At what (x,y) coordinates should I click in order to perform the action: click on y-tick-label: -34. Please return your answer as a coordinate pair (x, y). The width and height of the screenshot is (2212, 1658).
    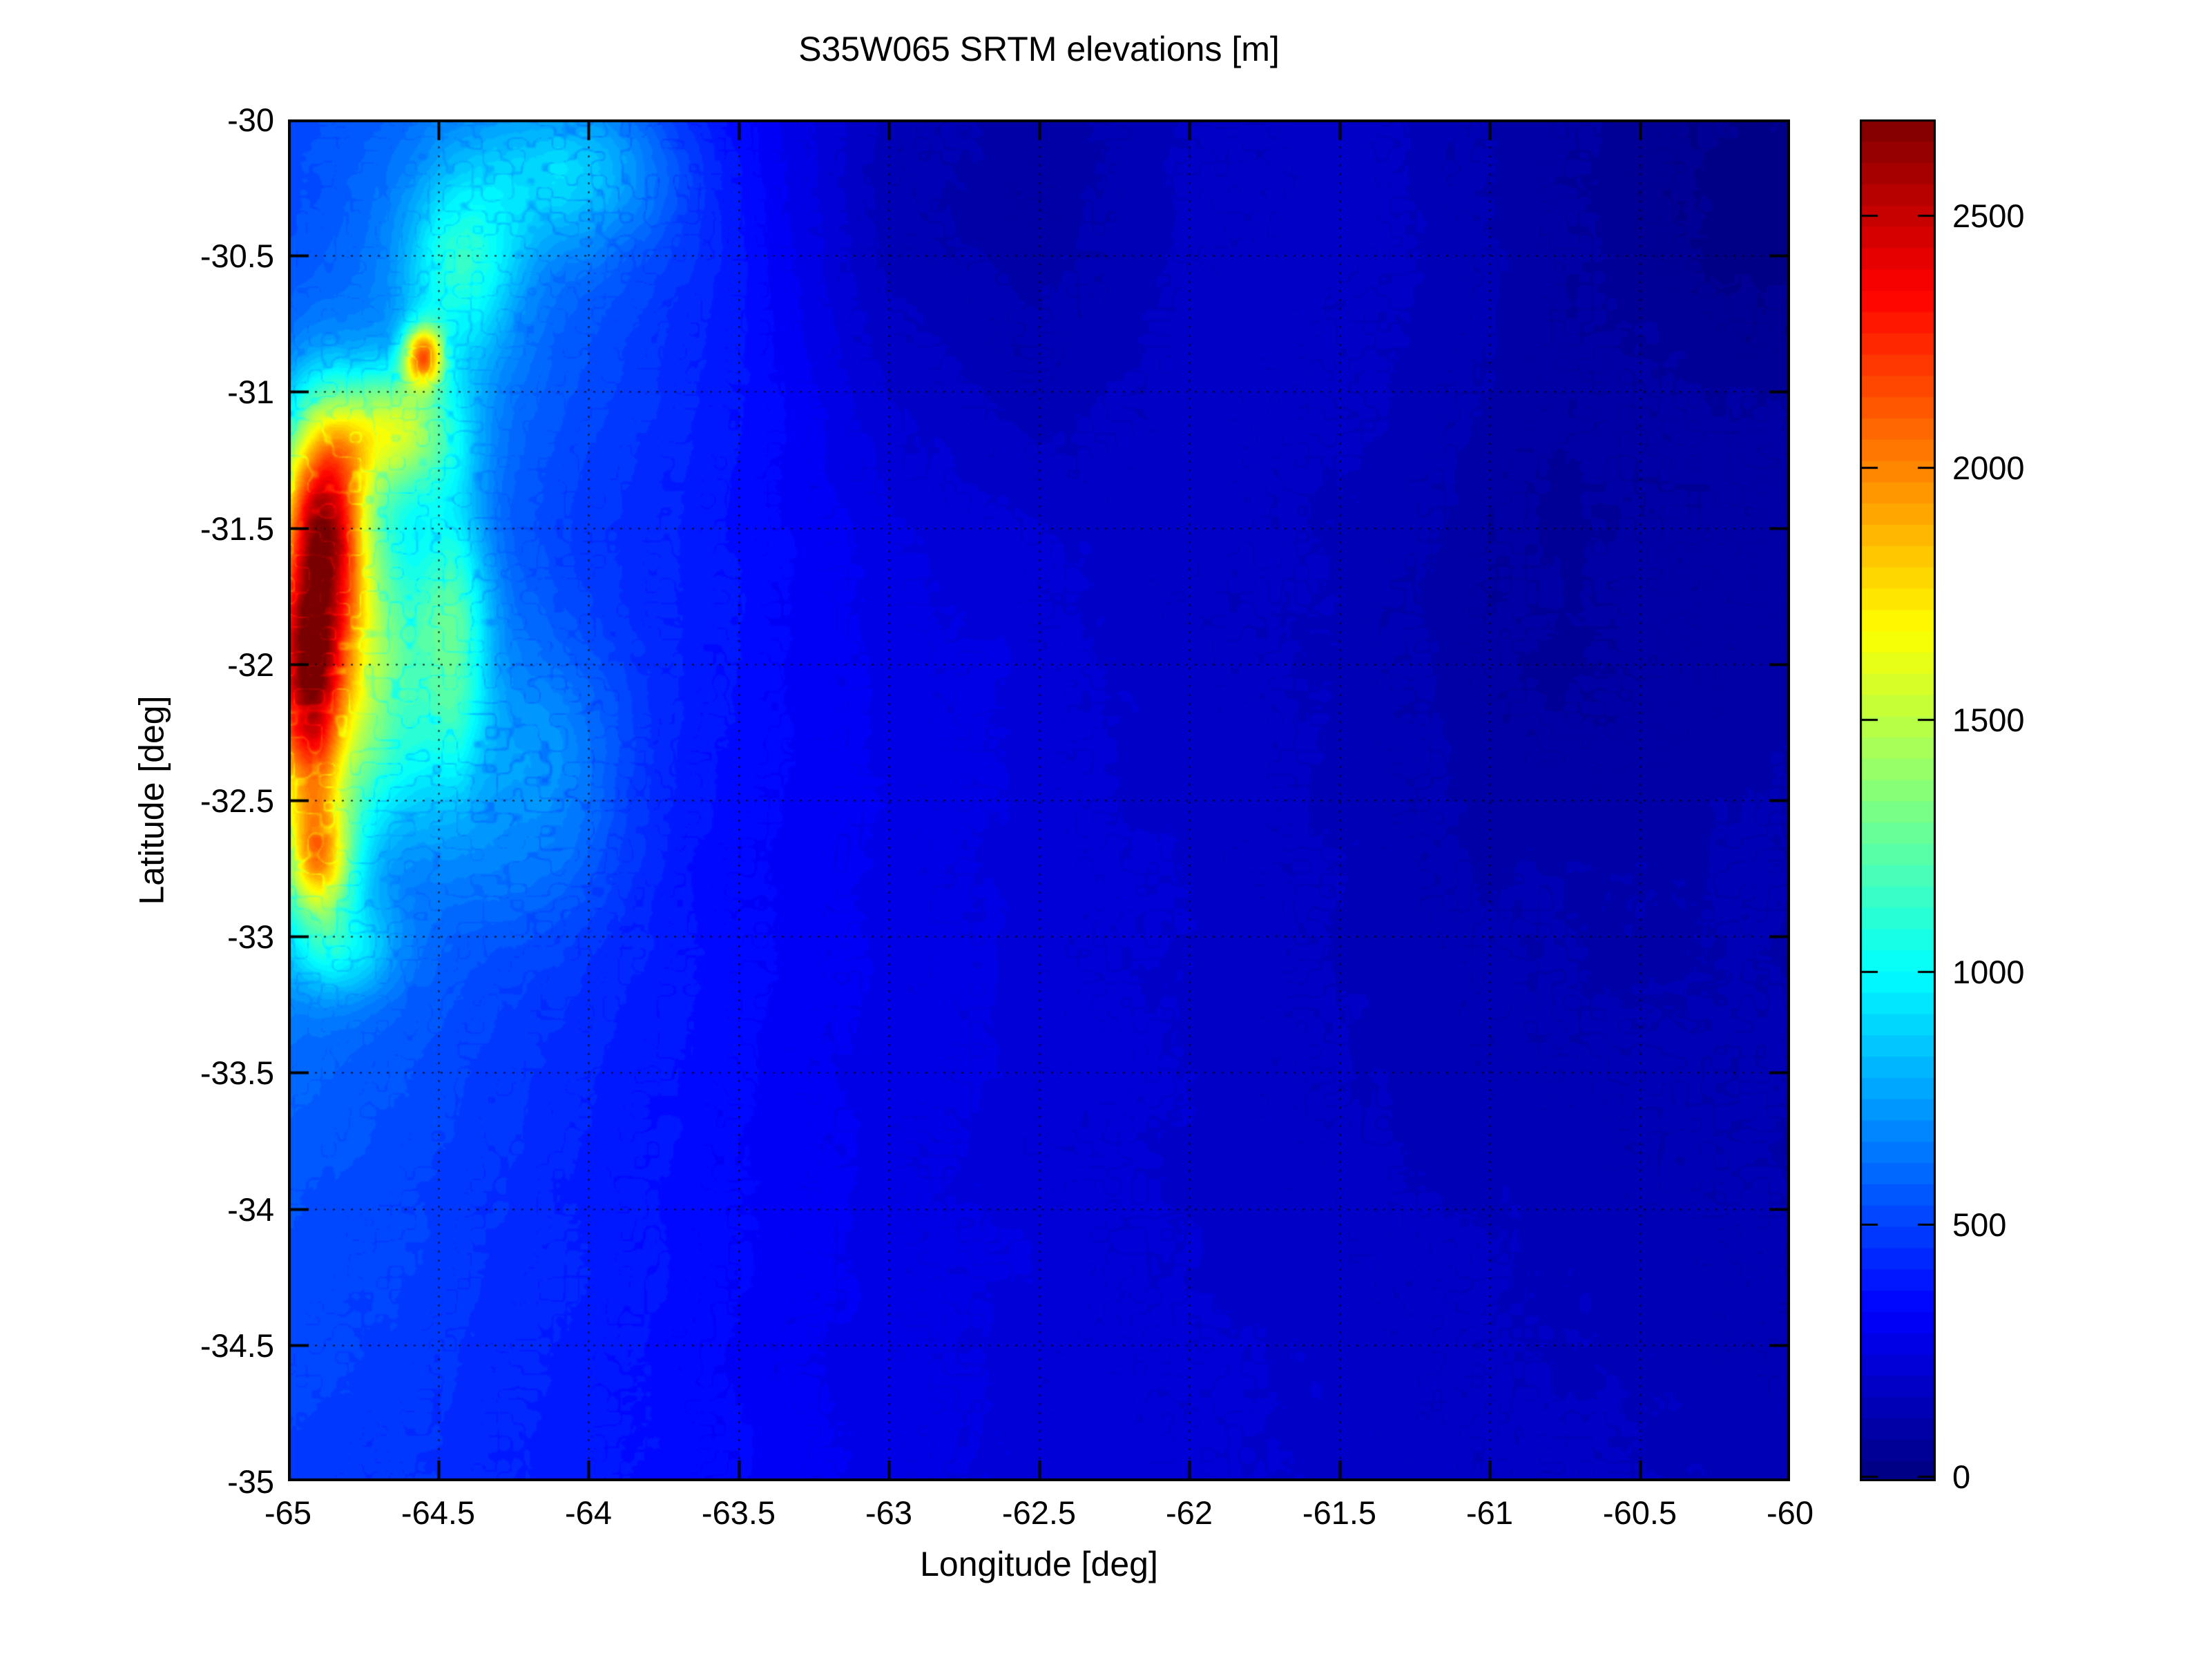
    Looking at the image, I should click on (250, 1209).